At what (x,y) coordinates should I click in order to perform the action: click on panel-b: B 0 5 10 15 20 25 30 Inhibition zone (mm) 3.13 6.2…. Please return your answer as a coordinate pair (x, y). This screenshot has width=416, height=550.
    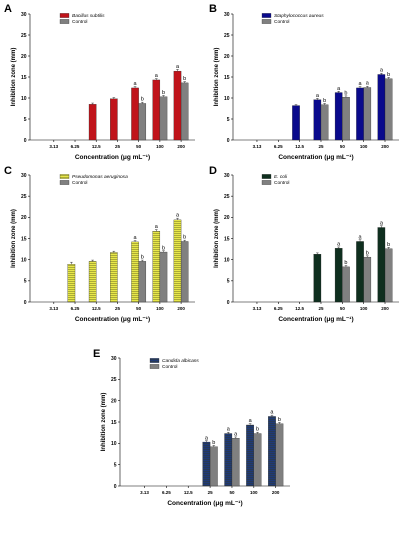
    Looking at the image, I should click on (304, 82).